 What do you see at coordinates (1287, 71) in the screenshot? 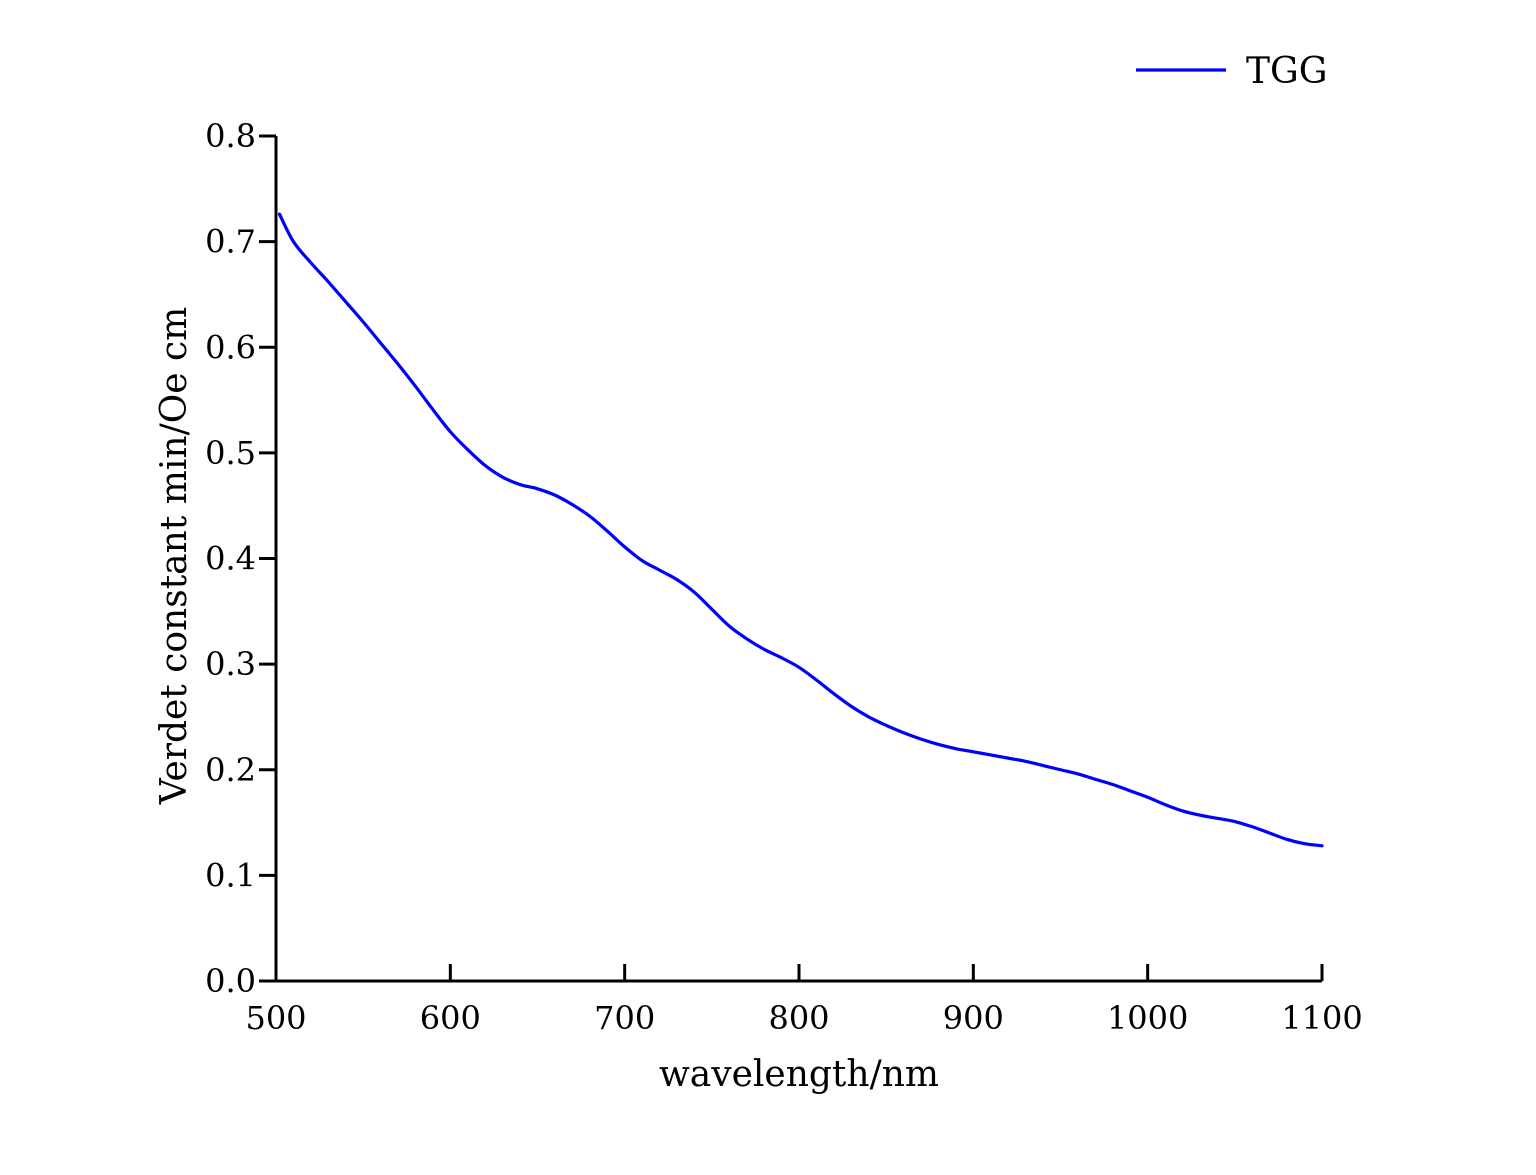
I see `legend-label-tgg: TGG` at bounding box center [1287, 71].